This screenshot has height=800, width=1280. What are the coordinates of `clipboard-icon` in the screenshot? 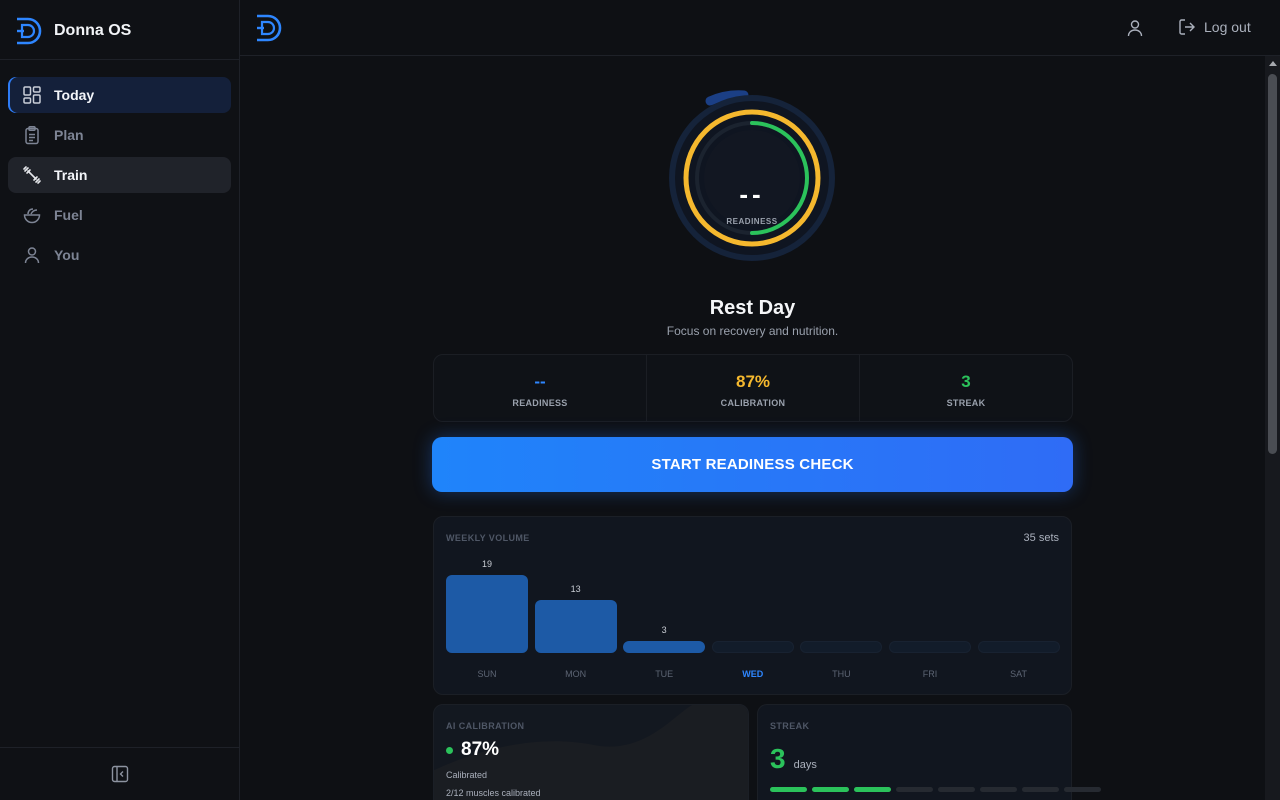 It's located at (32, 135).